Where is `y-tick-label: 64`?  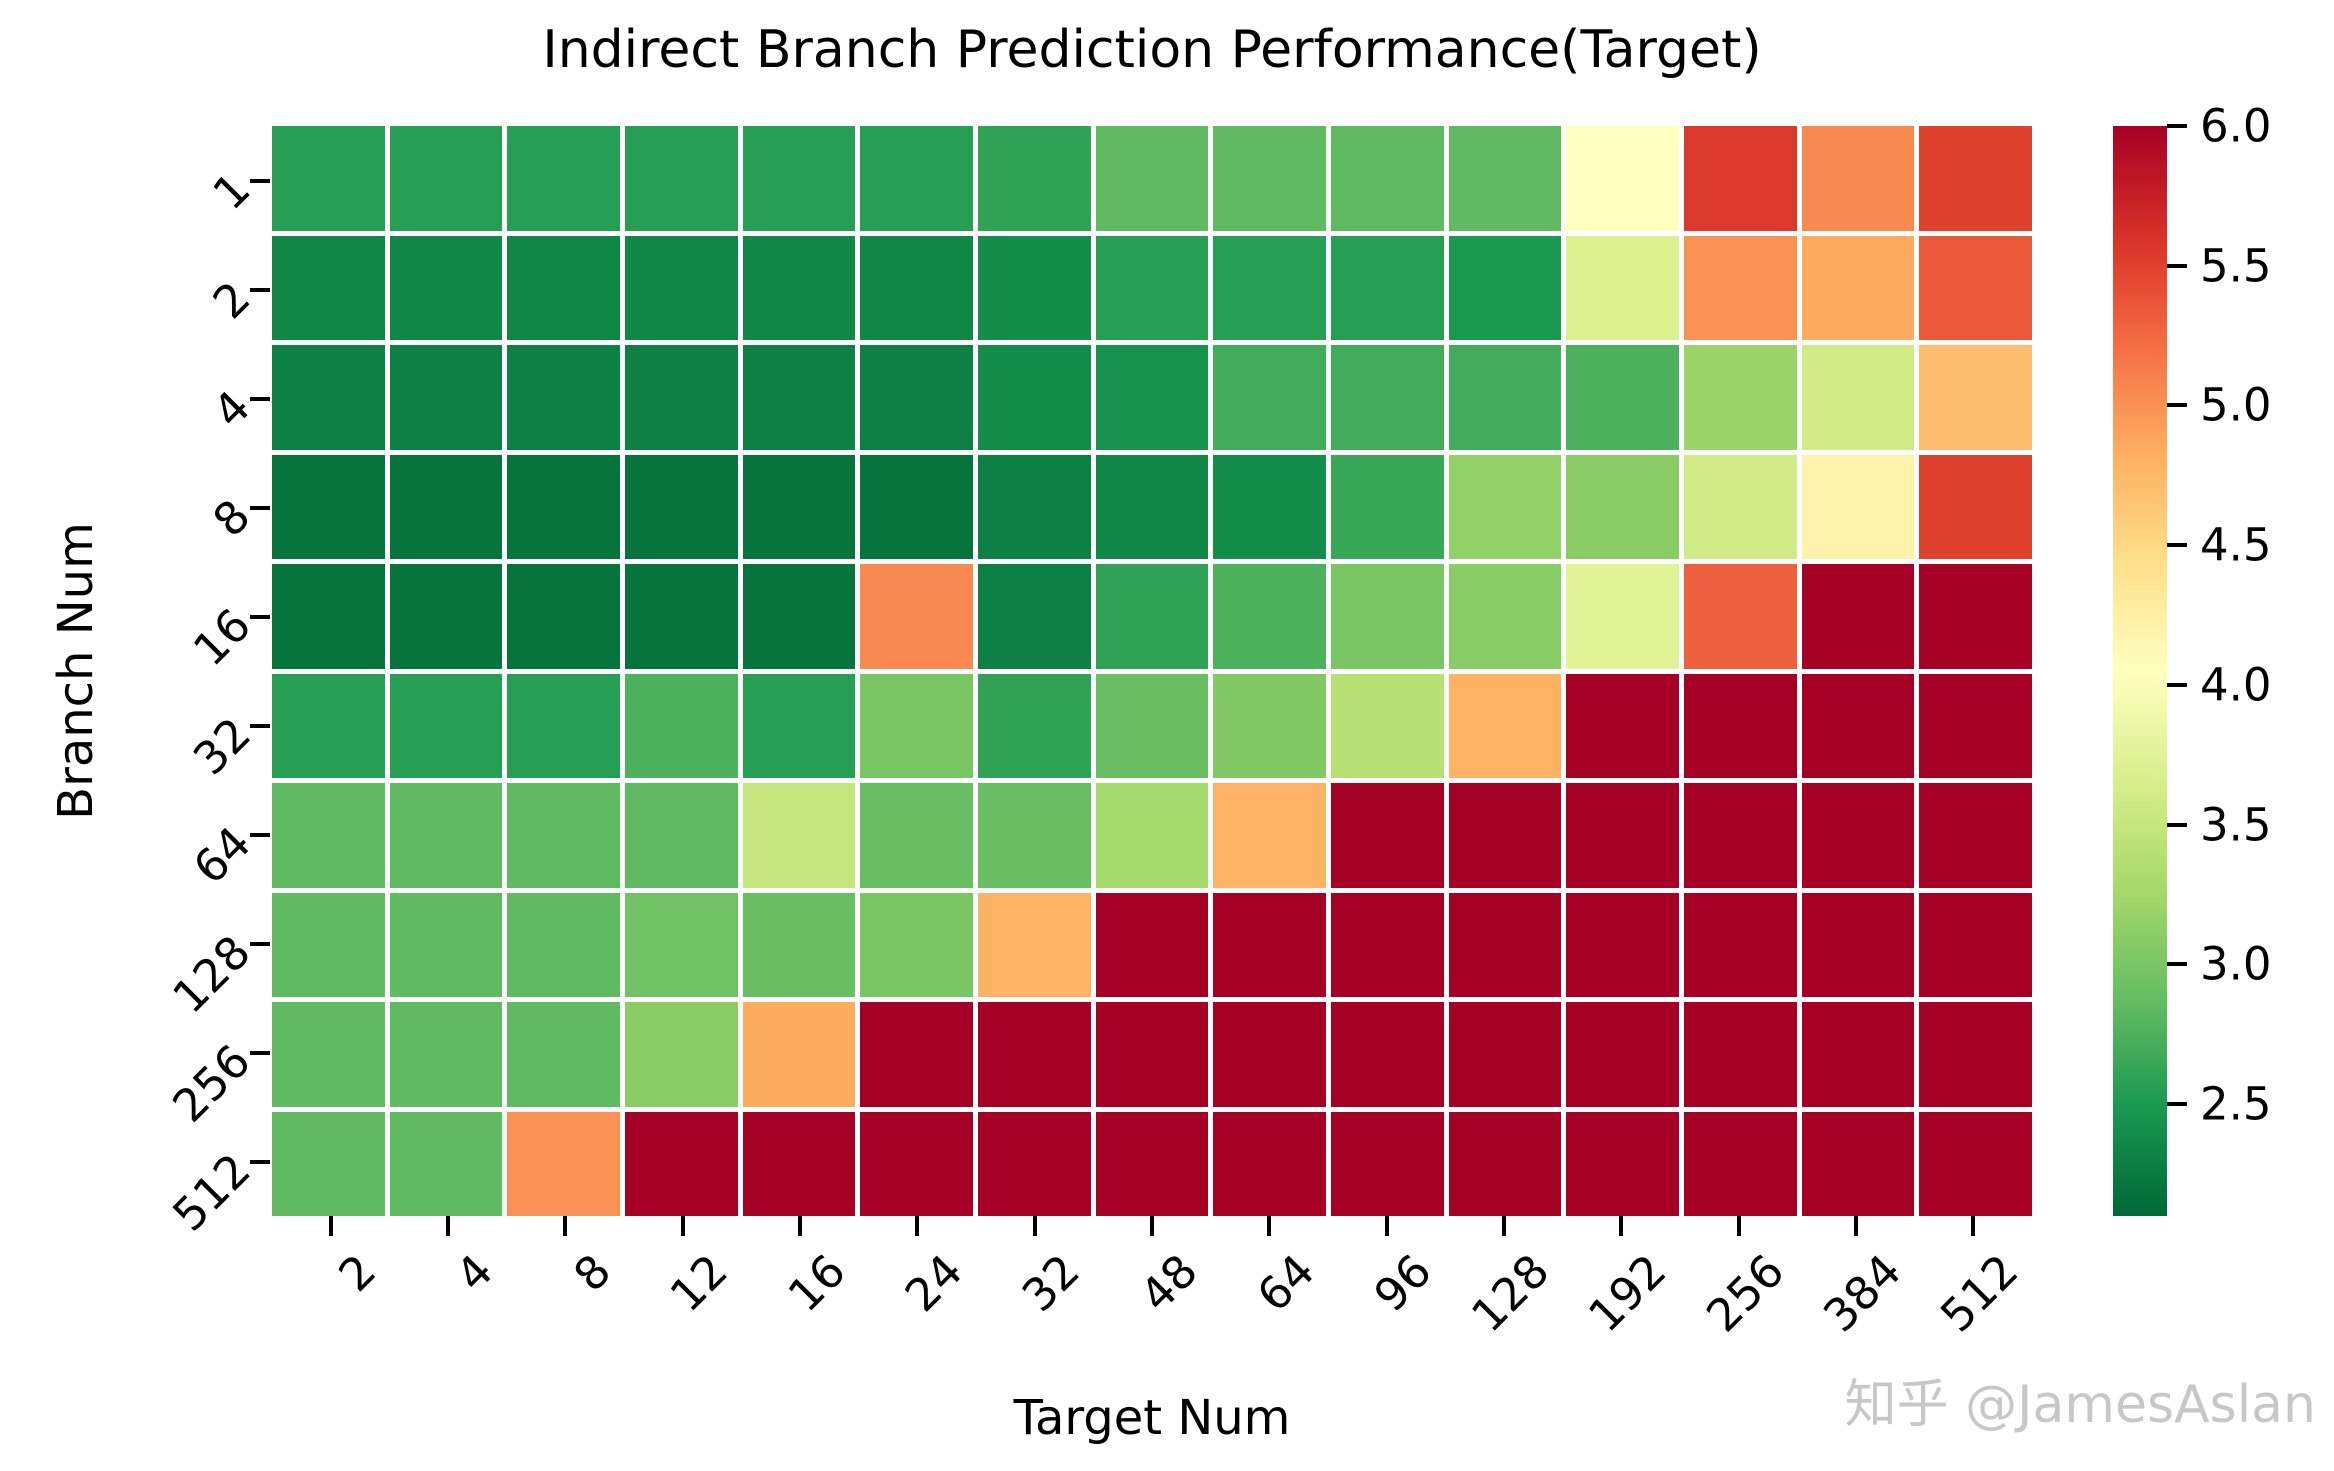
y-tick-label: 64 is located at coordinates (221, 854).